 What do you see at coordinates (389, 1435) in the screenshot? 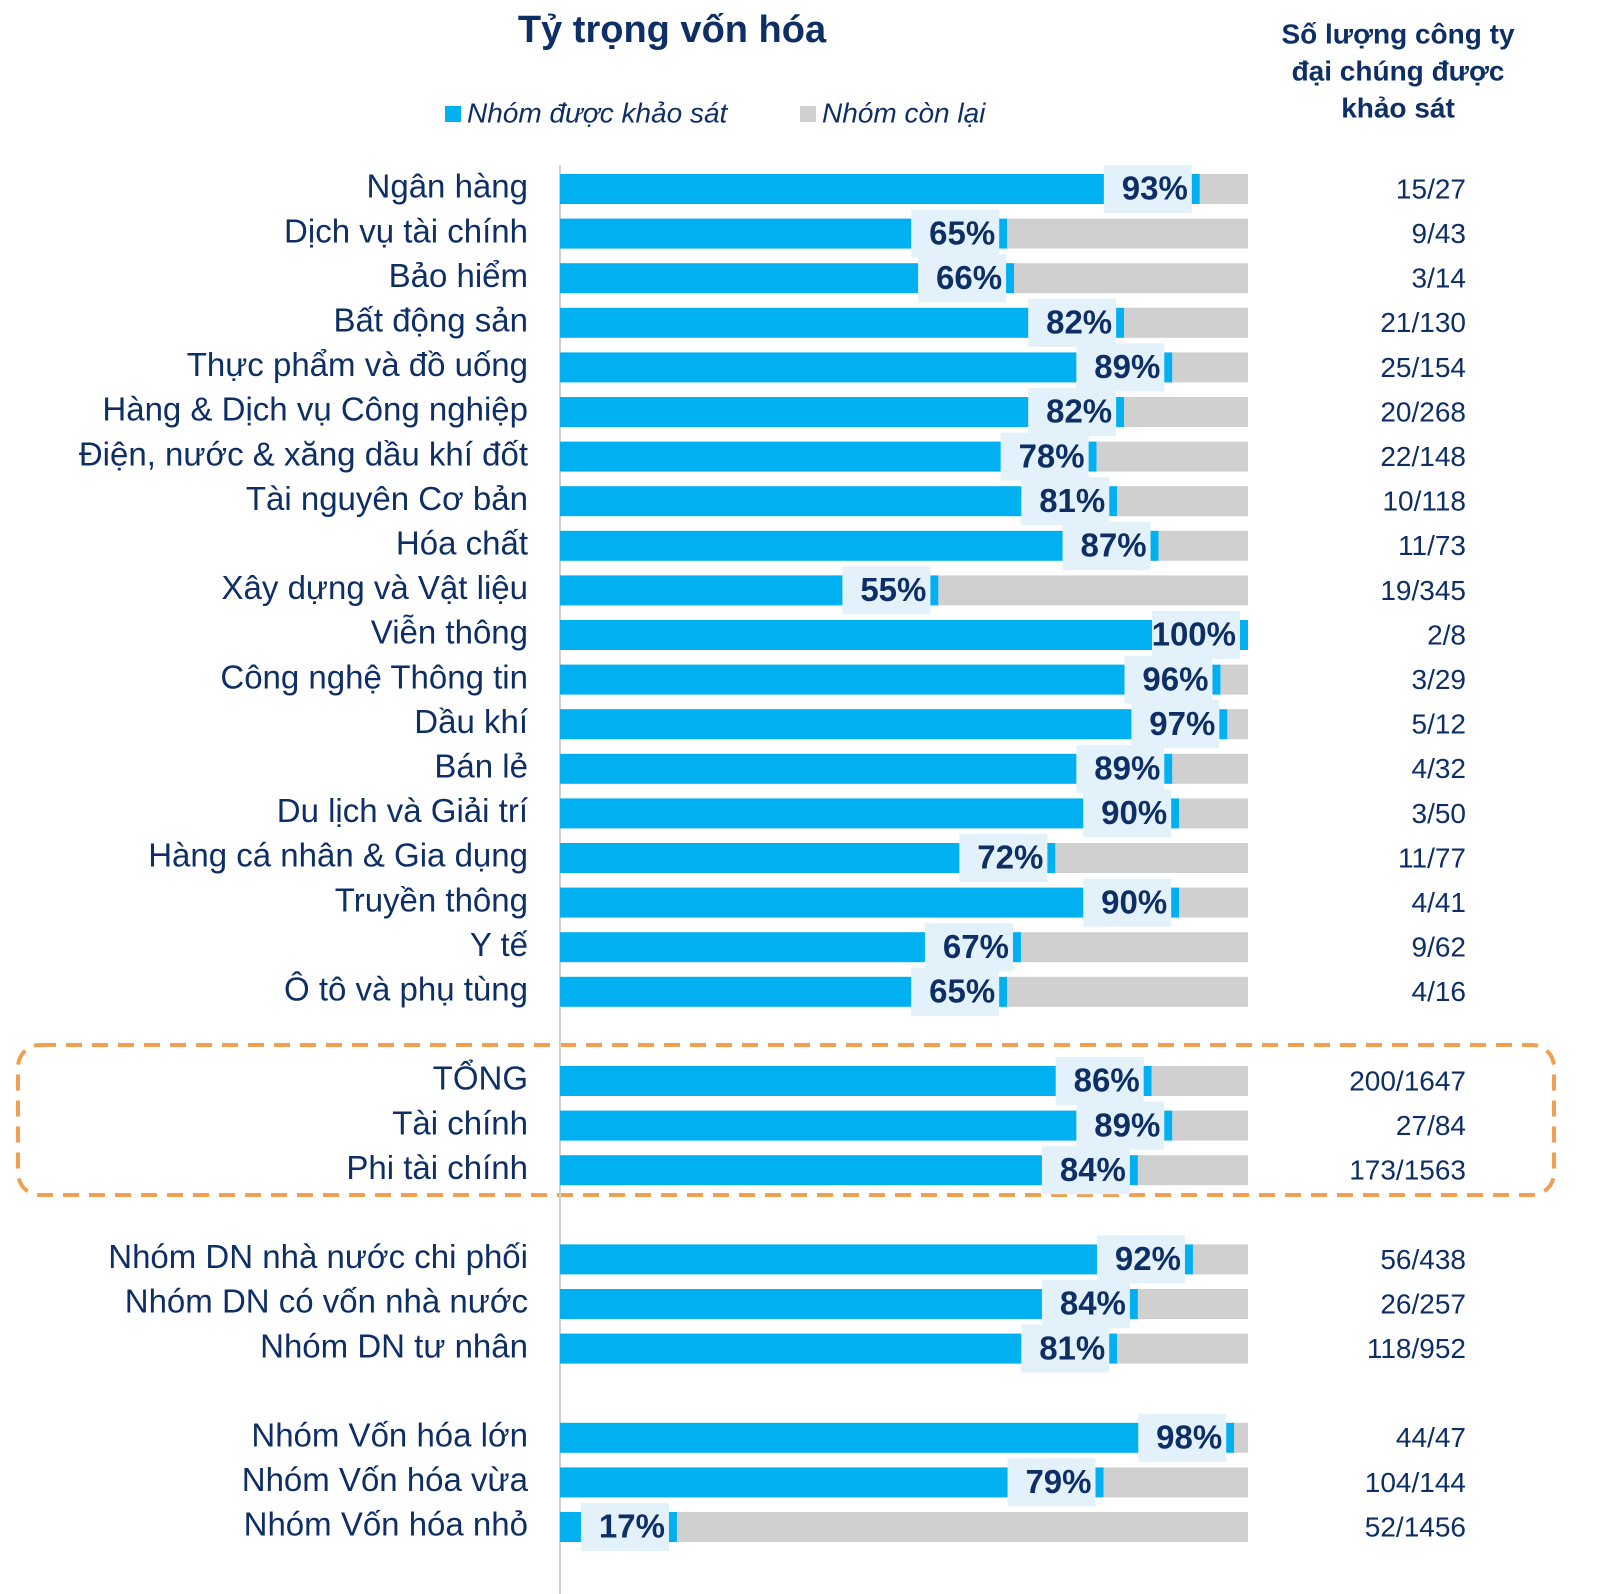
I see `category-label: Nhóm Vốn hóa lớn` at bounding box center [389, 1435].